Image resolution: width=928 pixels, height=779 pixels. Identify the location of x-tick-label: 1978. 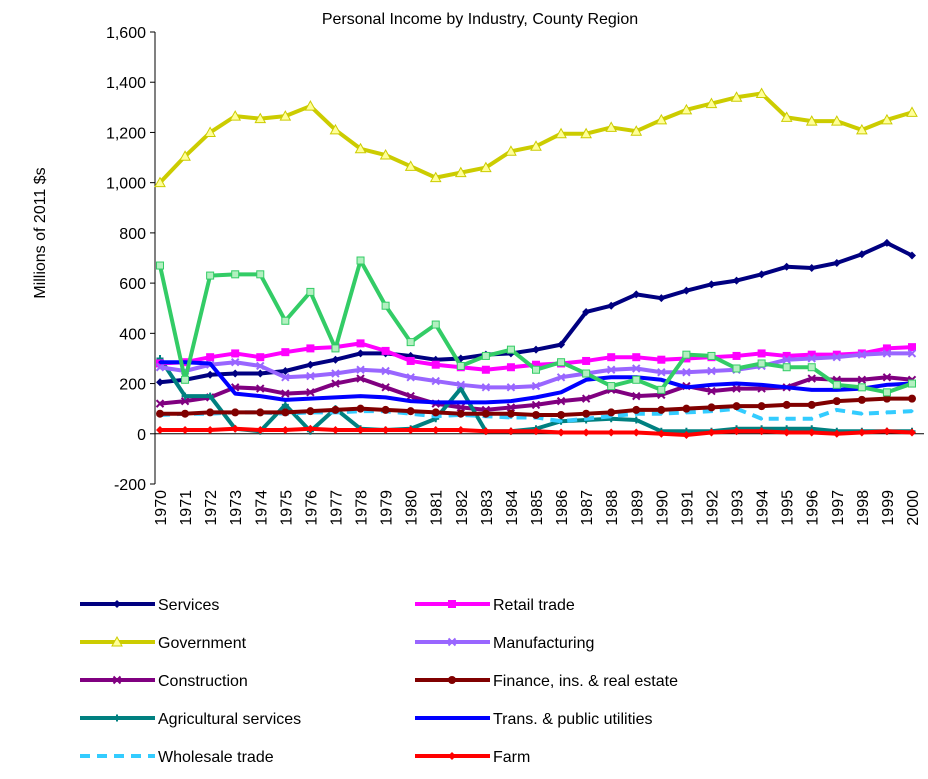
(362, 508).